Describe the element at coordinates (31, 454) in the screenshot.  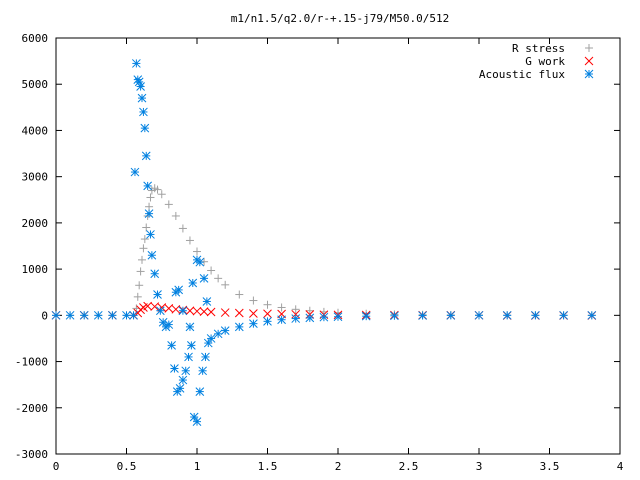
I see `y-tick-label: -3000` at that location.